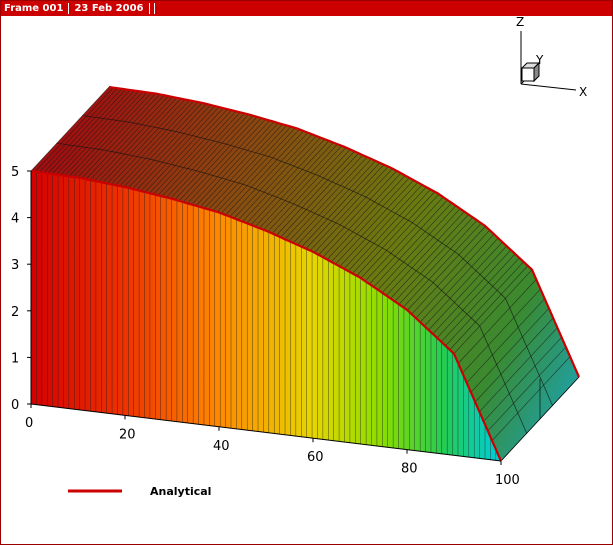 This screenshot has height=545, width=613. What do you see at coordinates (409, 469) in the screenshot?
I see `x-tick-label: 80` at bounding box center [409, 469].